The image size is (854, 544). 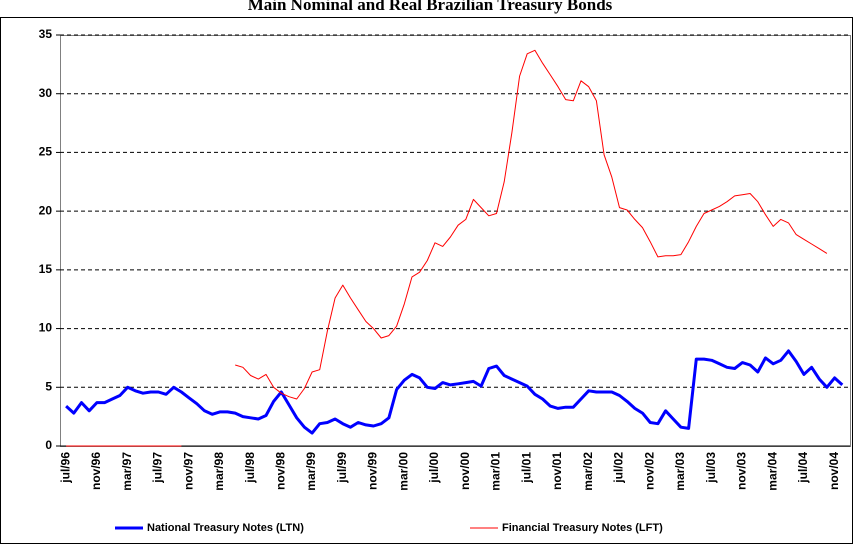 What do you see at coordinates (127, 471) in the screenshot?
I see `x-tick-label: mar/97` at bounding box center [127, 471].